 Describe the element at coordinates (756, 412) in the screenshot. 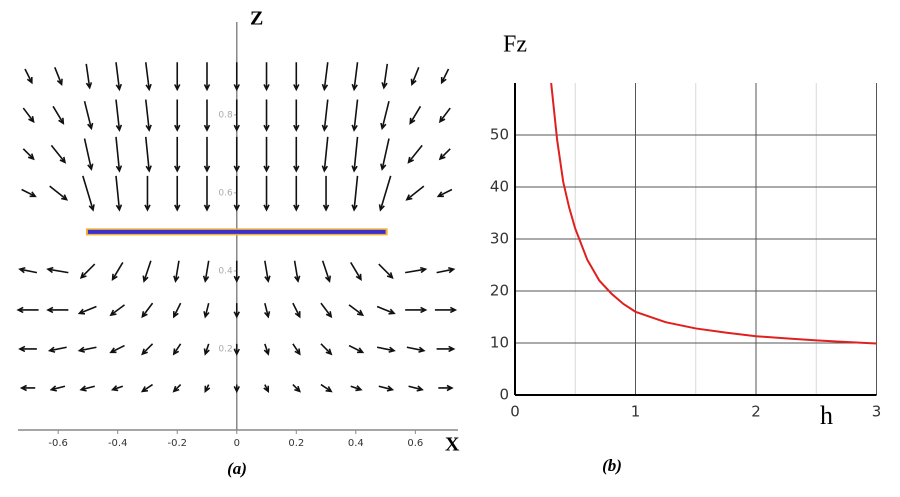

I see `x-tick-label: 2` at that location.